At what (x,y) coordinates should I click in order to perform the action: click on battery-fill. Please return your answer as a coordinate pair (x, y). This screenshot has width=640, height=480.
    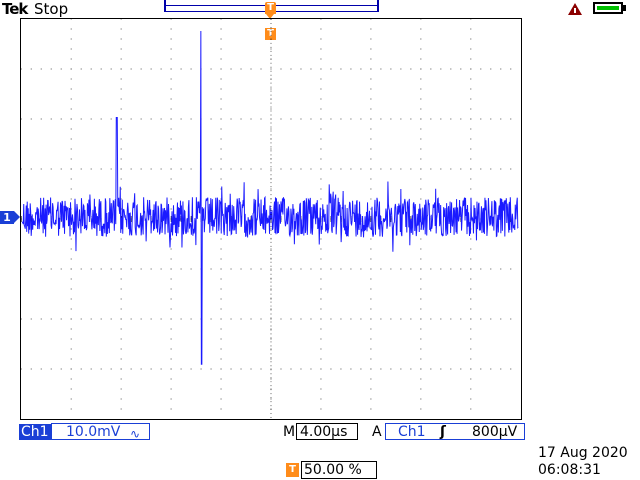
    Looking at the image, I should click on (608, 8).